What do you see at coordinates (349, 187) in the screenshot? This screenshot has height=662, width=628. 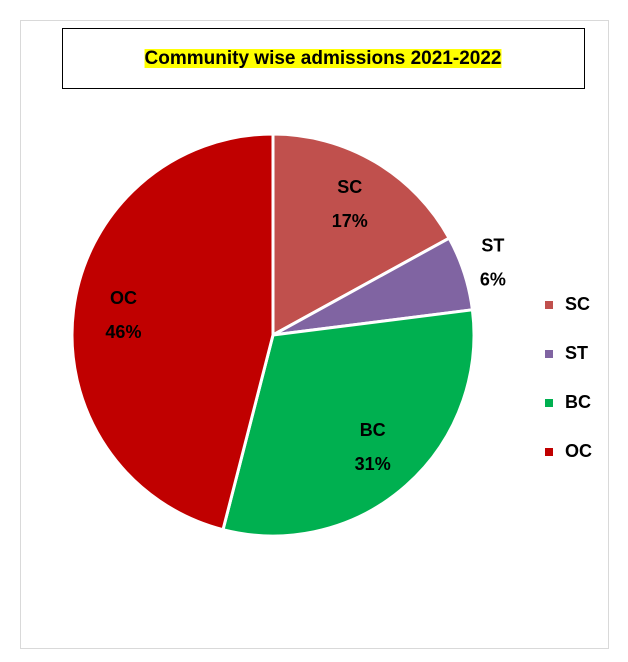 I see `slice-category-label: SC` at bounding box center [349, 187].